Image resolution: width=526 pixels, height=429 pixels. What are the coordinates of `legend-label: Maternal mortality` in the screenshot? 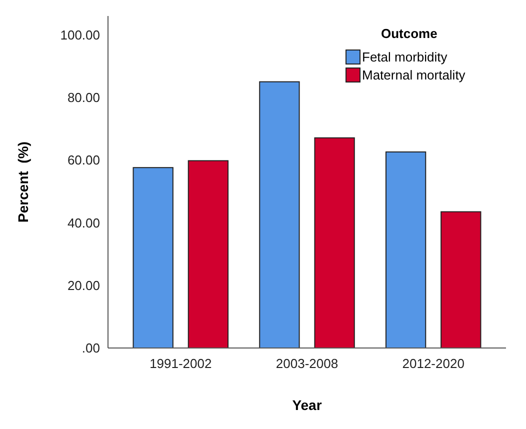 It's located at (414, 75).